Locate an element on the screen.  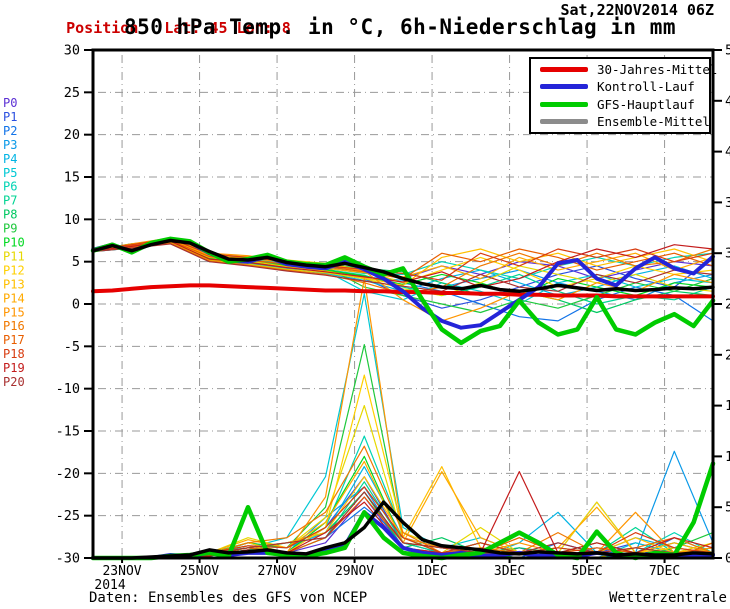
y-left-tick-label: -25 is located at coordinates (68, 516).